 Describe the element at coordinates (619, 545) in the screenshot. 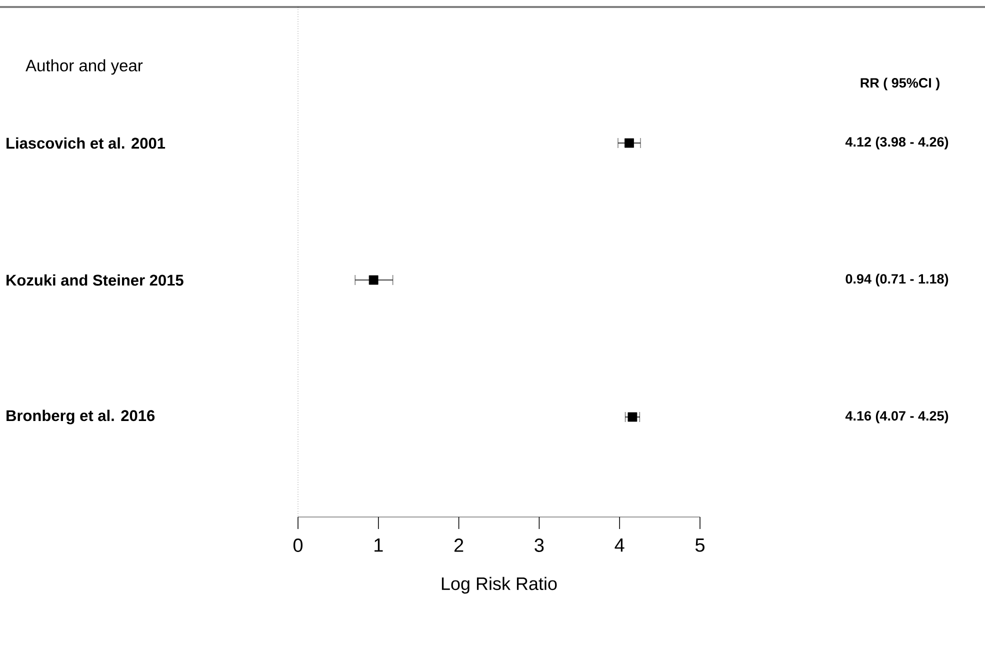

I see `x-tick-label: 4` at that location.